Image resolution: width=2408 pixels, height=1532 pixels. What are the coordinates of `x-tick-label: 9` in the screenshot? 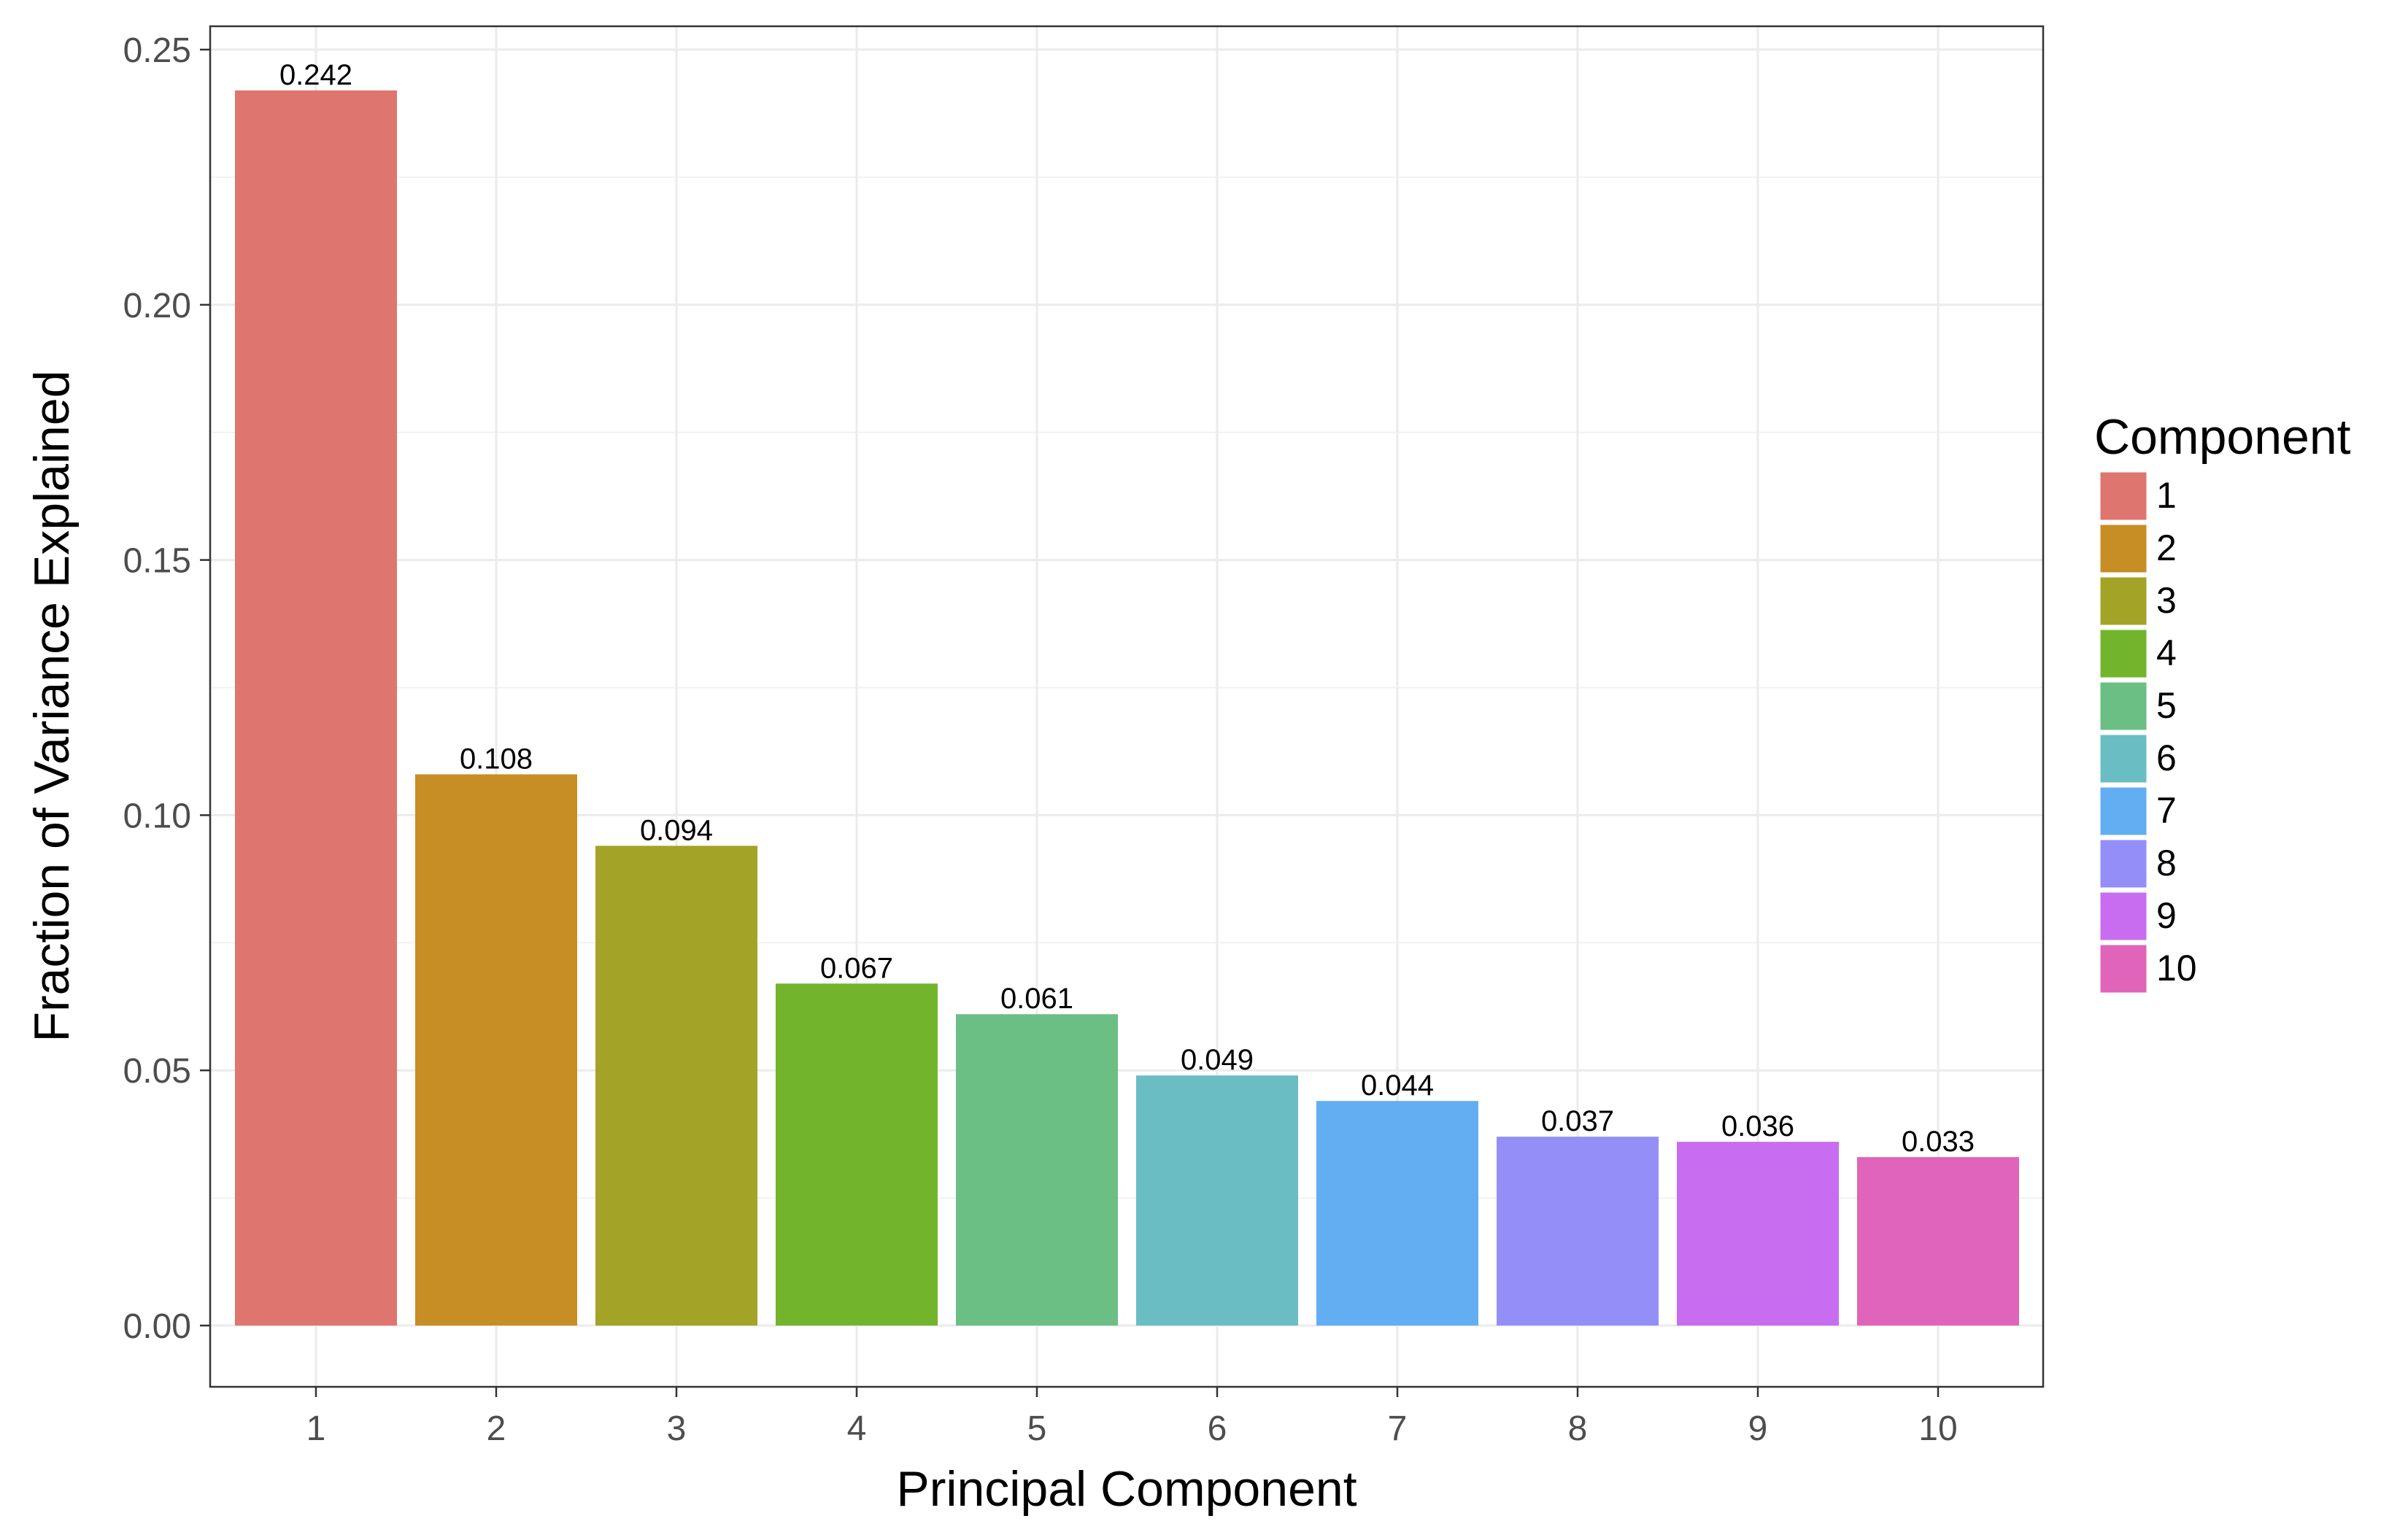 It's located at (1758, 1429).